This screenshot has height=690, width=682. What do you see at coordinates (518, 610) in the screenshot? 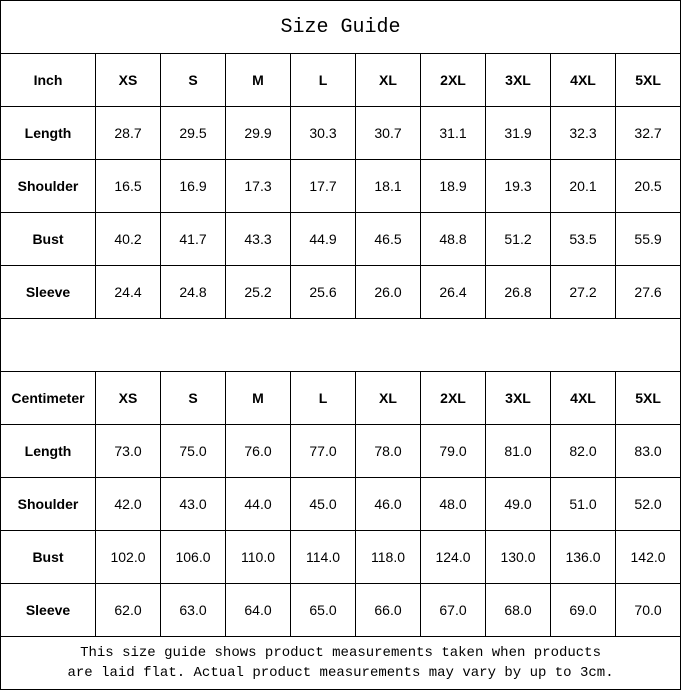
I see `measurement-cell: 68.0` at bounding box center [518, 610].